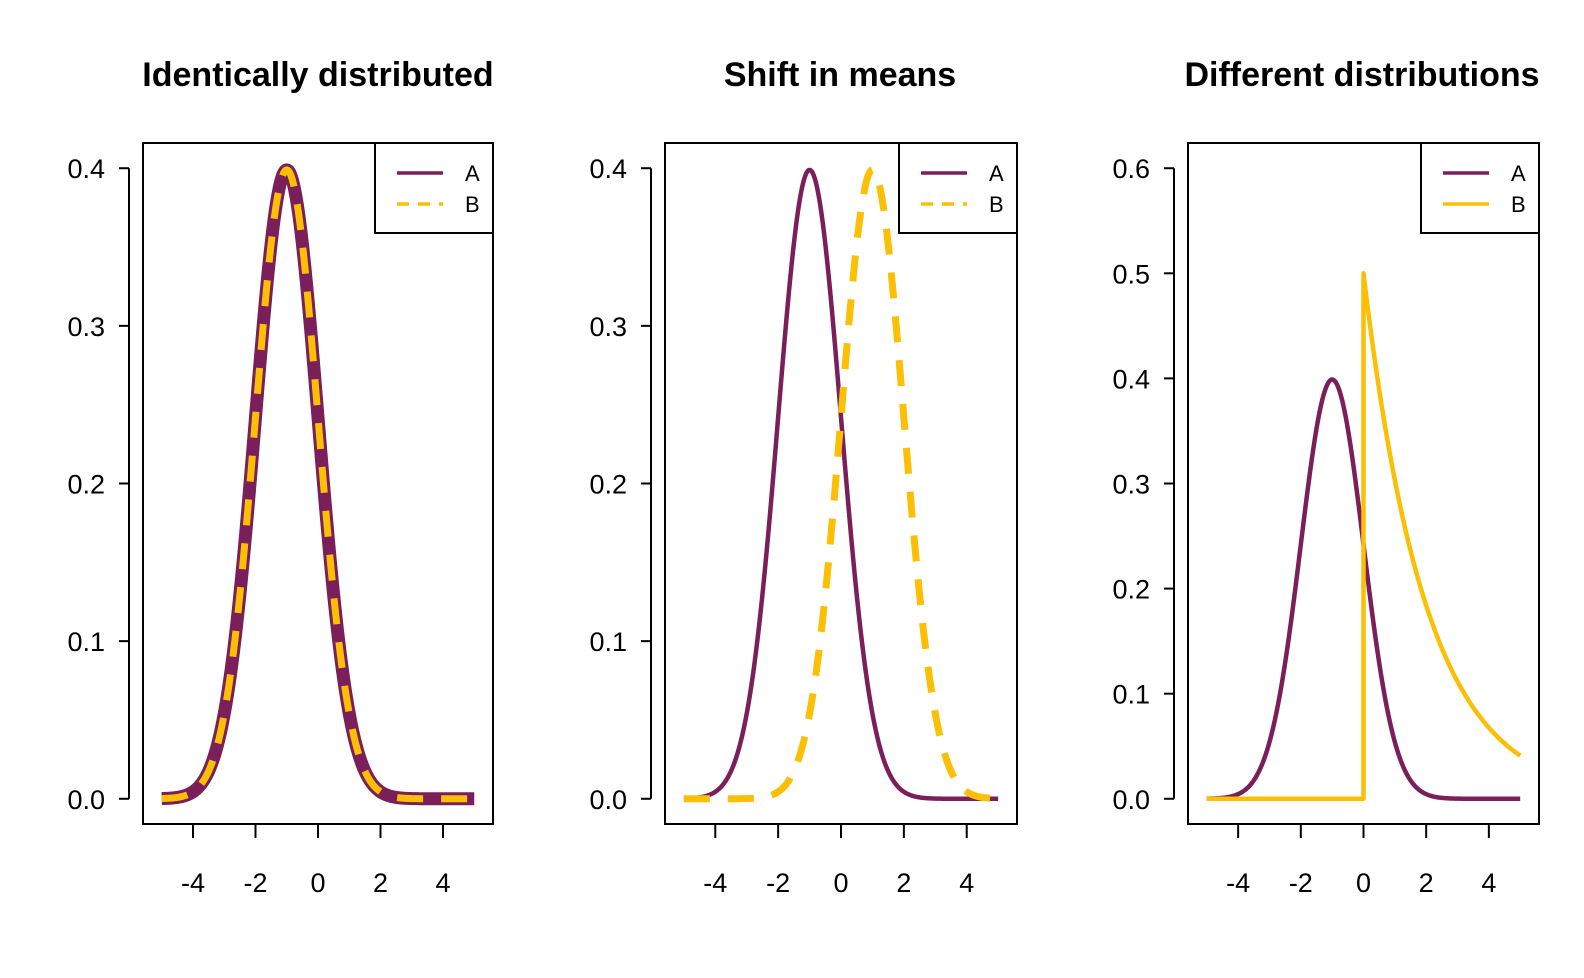 The image size is (1584, 978). What do you see at coordinates (317, 75) in the screenshot?
I see `chart-title: Identically distributed` at bounding box center [317, 75].